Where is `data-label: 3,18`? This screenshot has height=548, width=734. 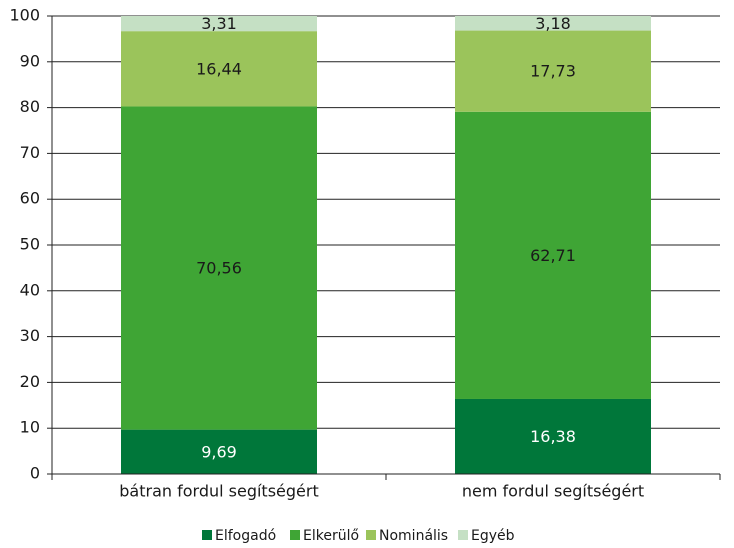
data-label: 3,18 is located at coordinates (553, 23).